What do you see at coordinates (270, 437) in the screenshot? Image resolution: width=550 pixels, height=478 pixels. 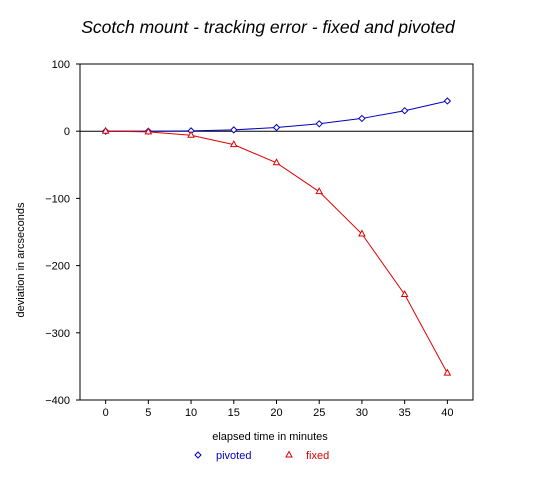 I see `x-axis-label: elapsed time in minutes` at bounding box center [270, 437].